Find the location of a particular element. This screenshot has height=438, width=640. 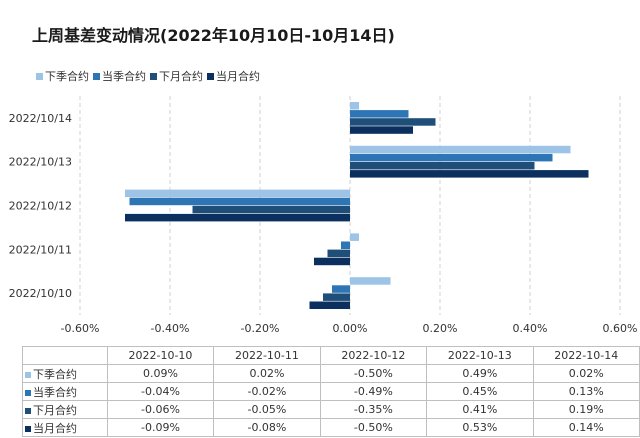

table-cell: -0.09% is located at coordinates (160, 427).